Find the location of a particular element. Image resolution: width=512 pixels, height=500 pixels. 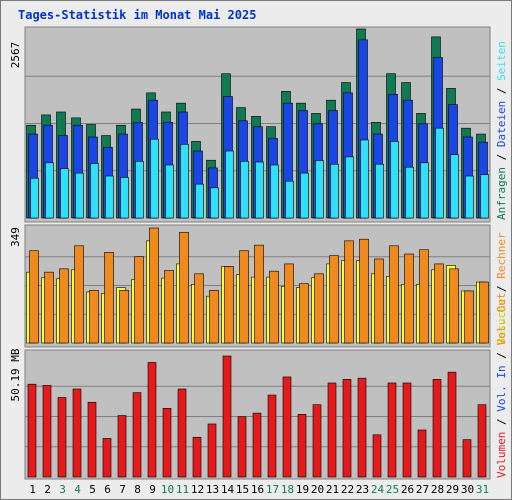

legend-entry: Dateien is located at coordinates (501, 124).